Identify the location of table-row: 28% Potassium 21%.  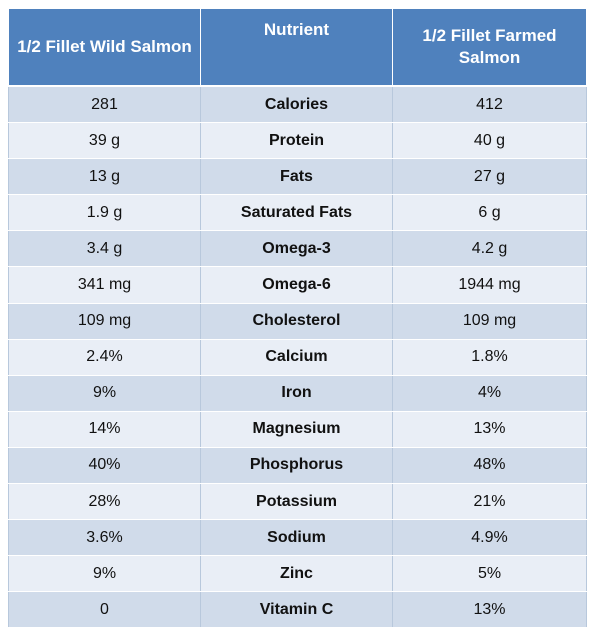
(297, 502).